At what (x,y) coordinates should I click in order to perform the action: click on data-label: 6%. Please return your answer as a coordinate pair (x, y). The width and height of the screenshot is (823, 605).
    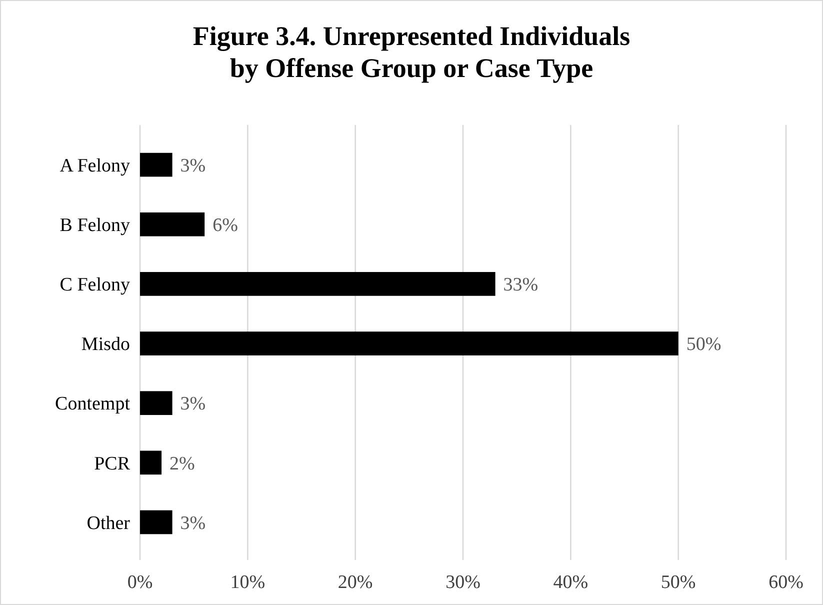
    Looking at the image, I should click on (225, 225).